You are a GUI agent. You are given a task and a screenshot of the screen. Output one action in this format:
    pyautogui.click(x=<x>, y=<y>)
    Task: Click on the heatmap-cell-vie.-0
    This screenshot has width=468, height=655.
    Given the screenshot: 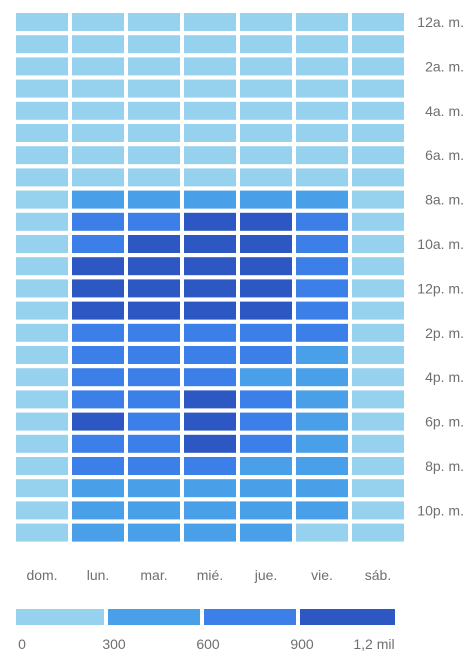 What is the action you would take?
    pyautogui.click(x=322, y=22)
    